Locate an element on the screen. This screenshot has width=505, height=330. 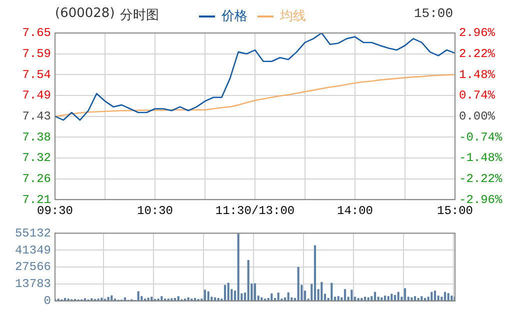
y-tick-label: 7.59 is located at coordinates (36, 53).